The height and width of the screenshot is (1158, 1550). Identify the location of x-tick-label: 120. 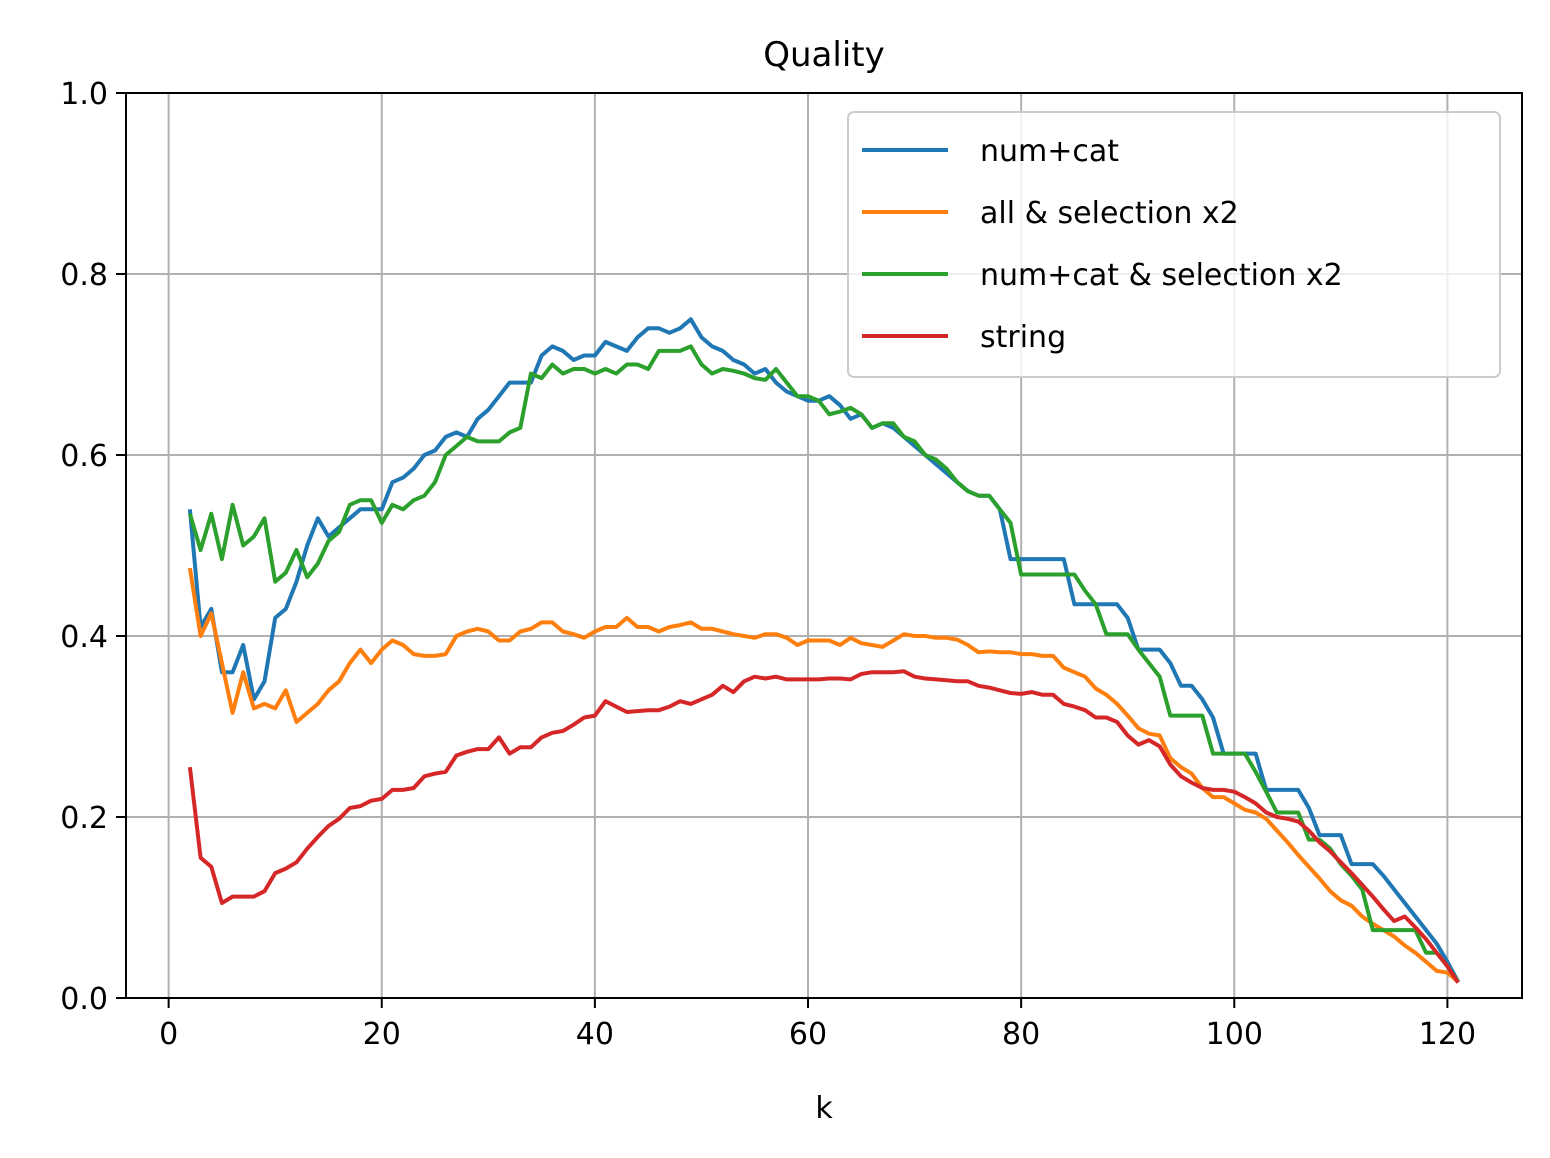
(1447, 1034).